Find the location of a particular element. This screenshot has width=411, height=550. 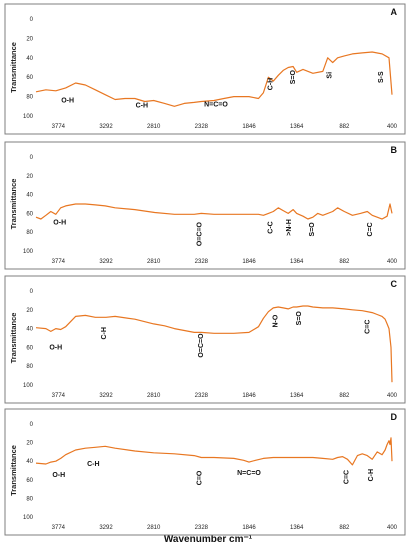

x-axis-label: Wavenumber cm⁻¹ is located at coordinates (208, 539).